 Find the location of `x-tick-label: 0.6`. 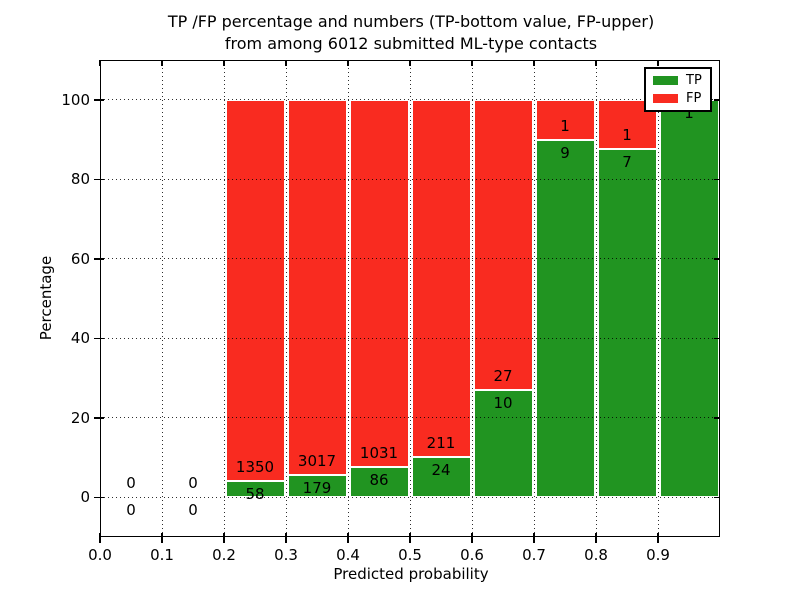

x-tick-label: 0.6 is located at coordinates (472, 555).